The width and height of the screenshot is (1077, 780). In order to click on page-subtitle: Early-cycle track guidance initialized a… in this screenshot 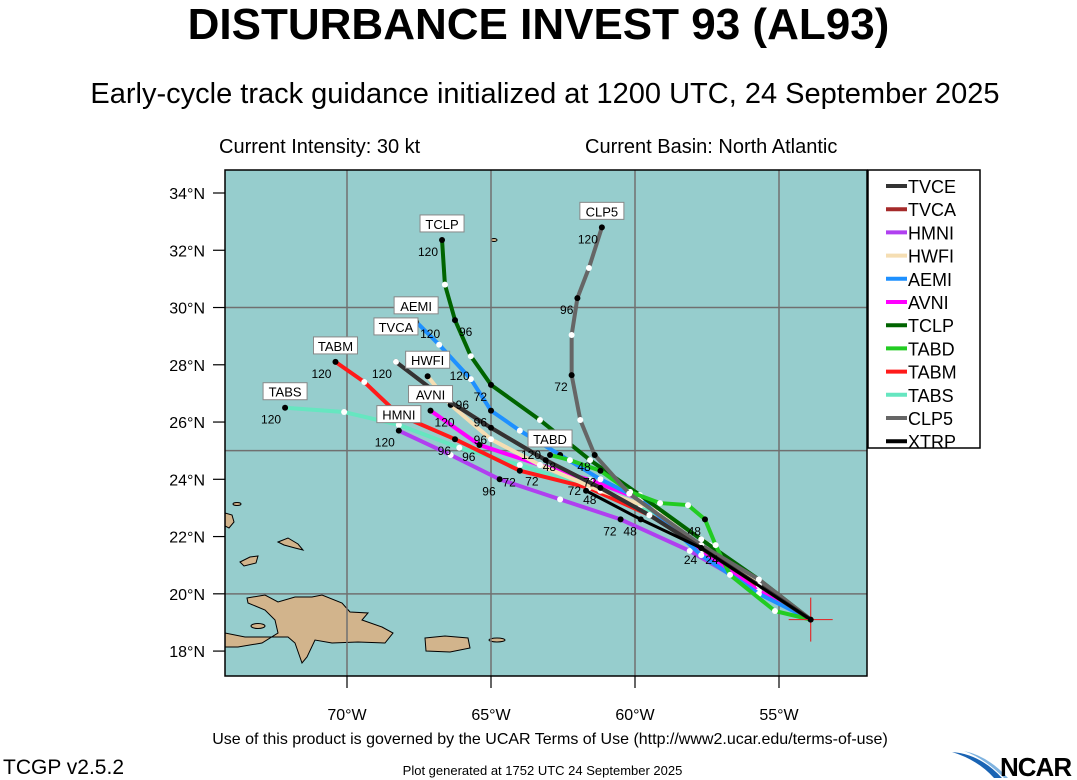, I will do `click(545, 94)`.